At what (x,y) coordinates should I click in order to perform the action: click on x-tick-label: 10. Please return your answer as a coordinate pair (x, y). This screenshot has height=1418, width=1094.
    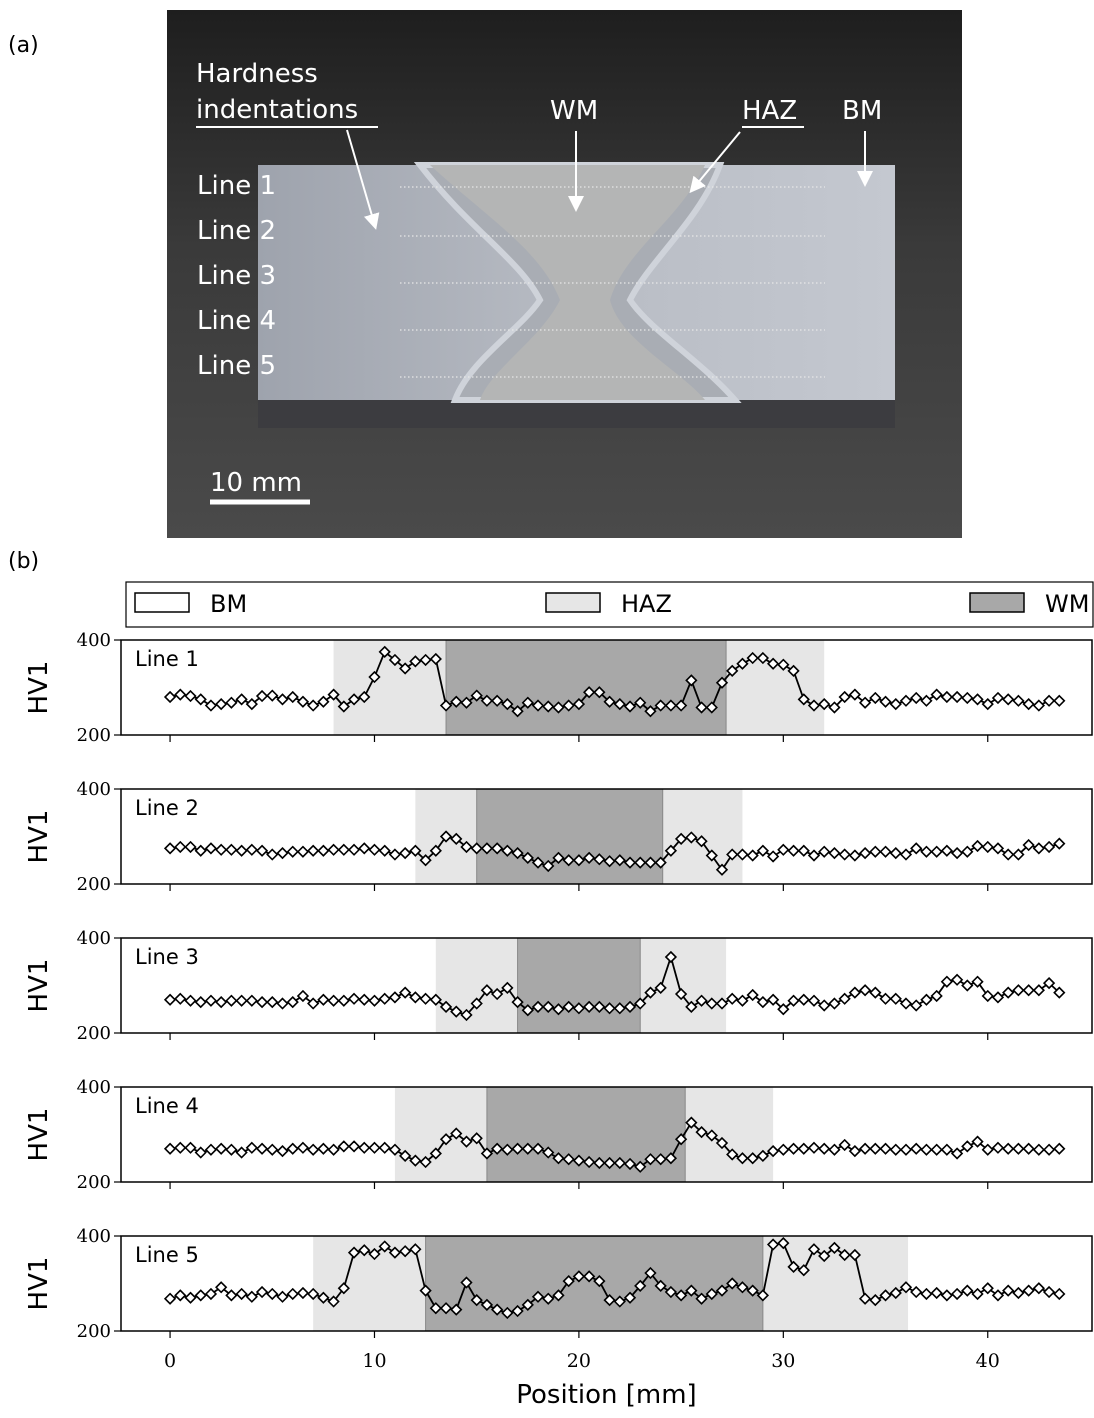
    Looking at the image, I should click on (374, 1361).